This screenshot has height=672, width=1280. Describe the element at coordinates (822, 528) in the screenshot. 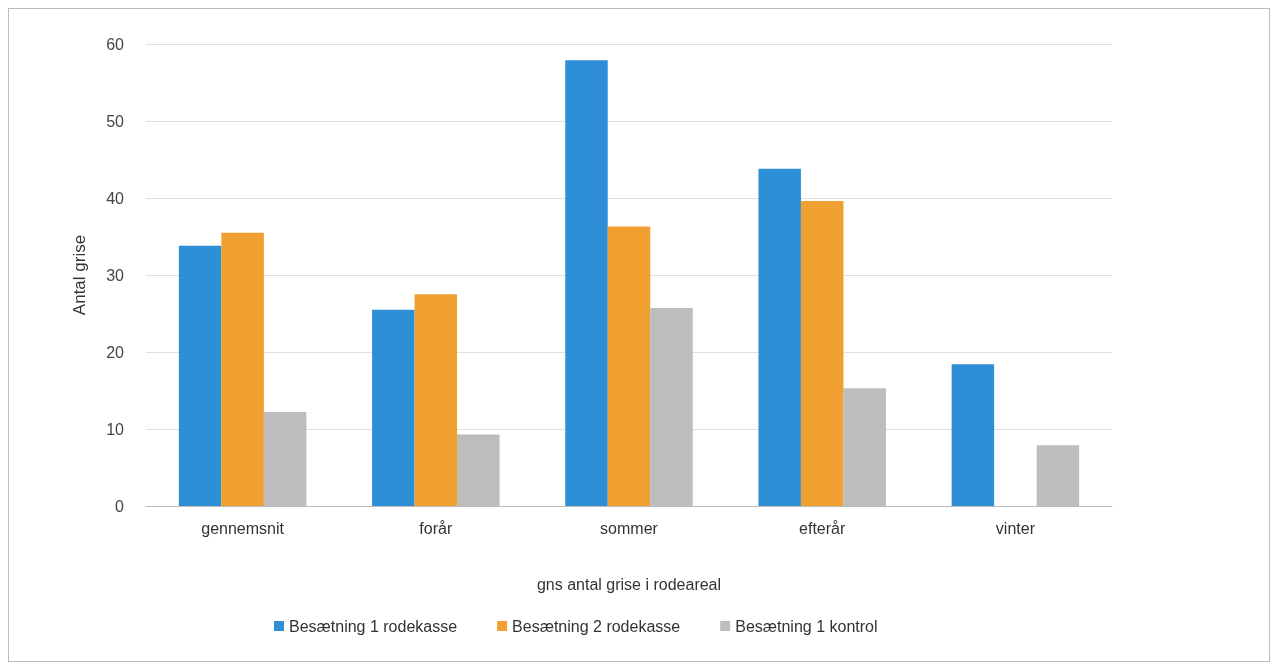

I see `x-tick-label: efterår` at that location.